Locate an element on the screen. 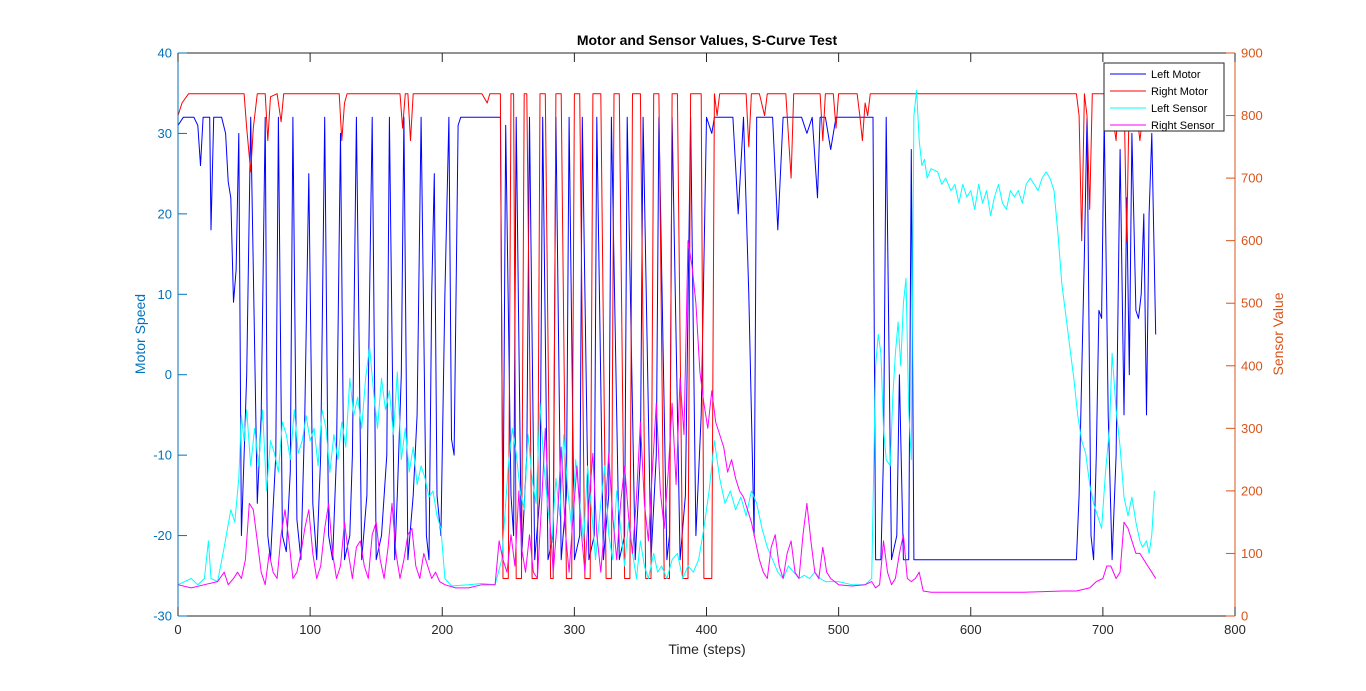 This screenshot has width=1366, height=691. x-tick-label: 100 is located at coordinates (310, 629).